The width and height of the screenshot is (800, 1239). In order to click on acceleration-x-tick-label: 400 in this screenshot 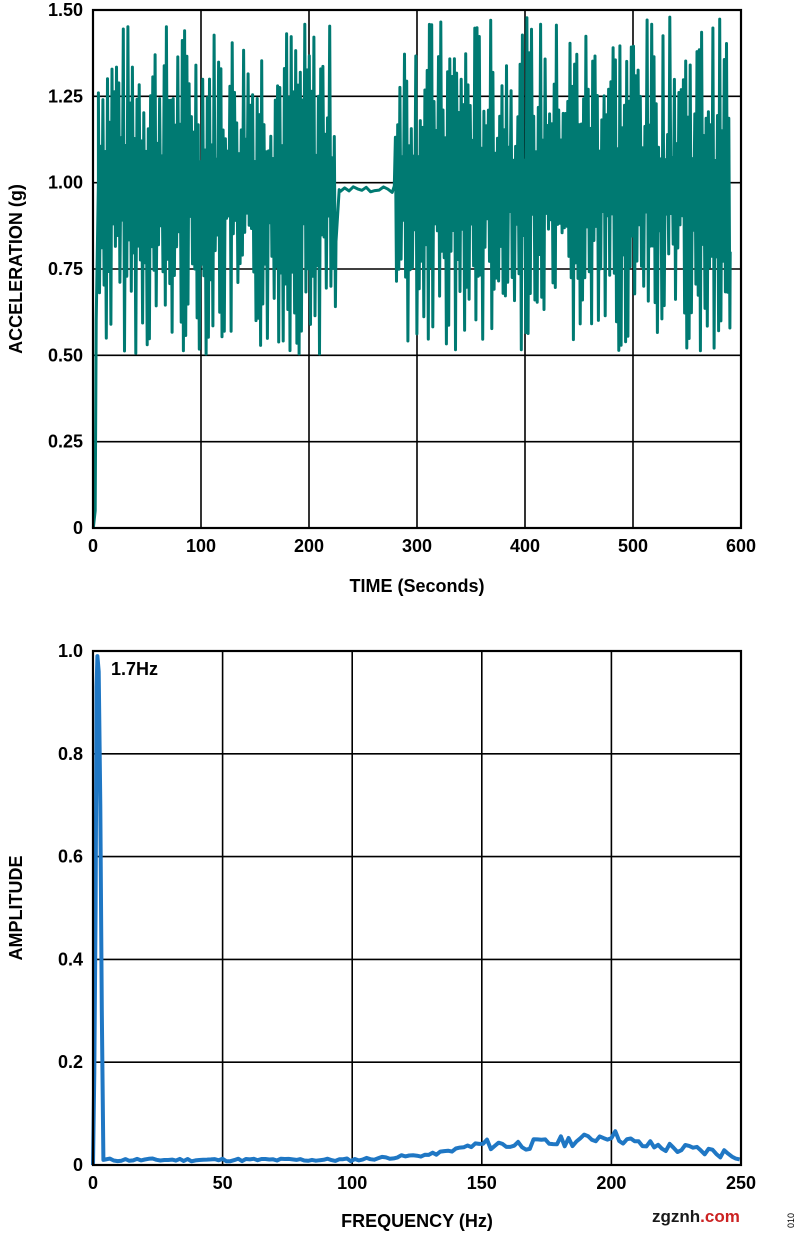, I will do `click(525, 546)`.